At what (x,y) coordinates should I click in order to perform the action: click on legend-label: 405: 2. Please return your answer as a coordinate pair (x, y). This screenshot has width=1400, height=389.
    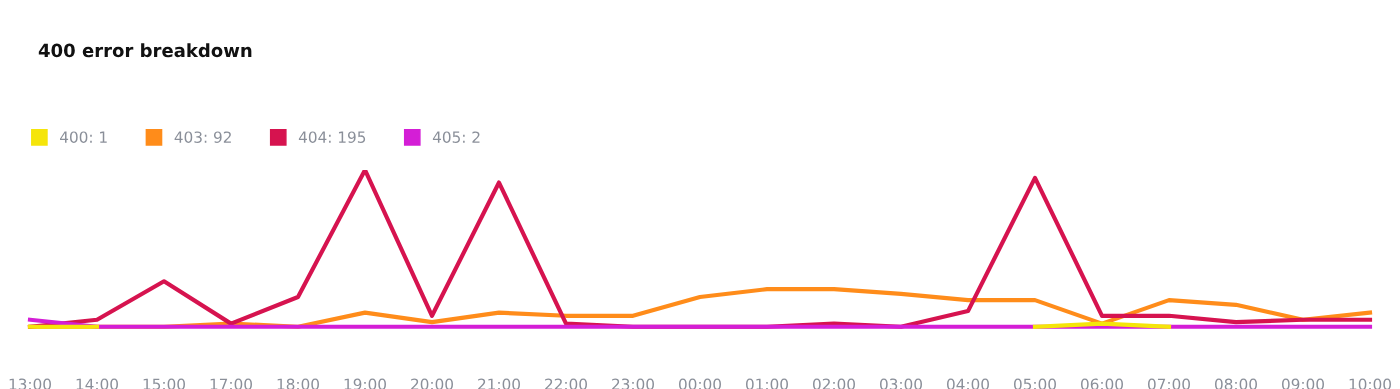
    Looking at the image, I should click on (456, 137).